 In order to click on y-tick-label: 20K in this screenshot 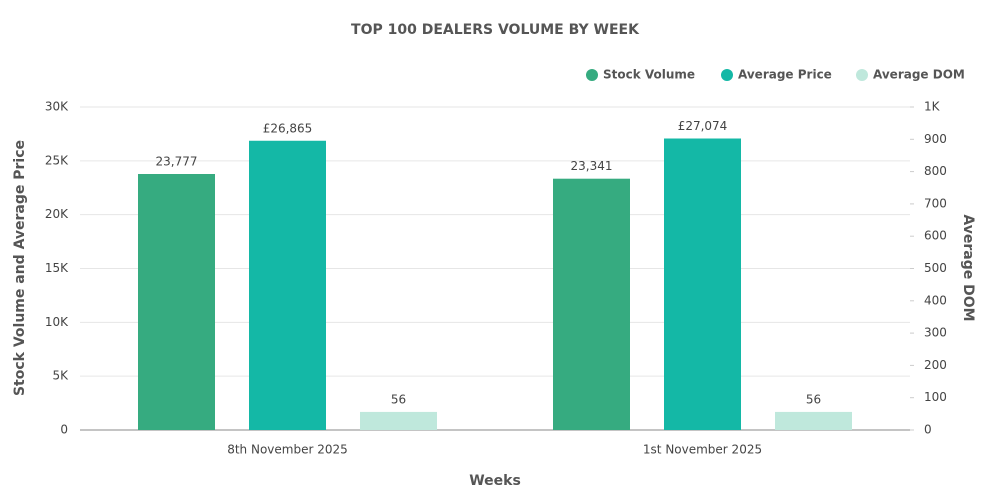, I will do `click(57, 214)`.